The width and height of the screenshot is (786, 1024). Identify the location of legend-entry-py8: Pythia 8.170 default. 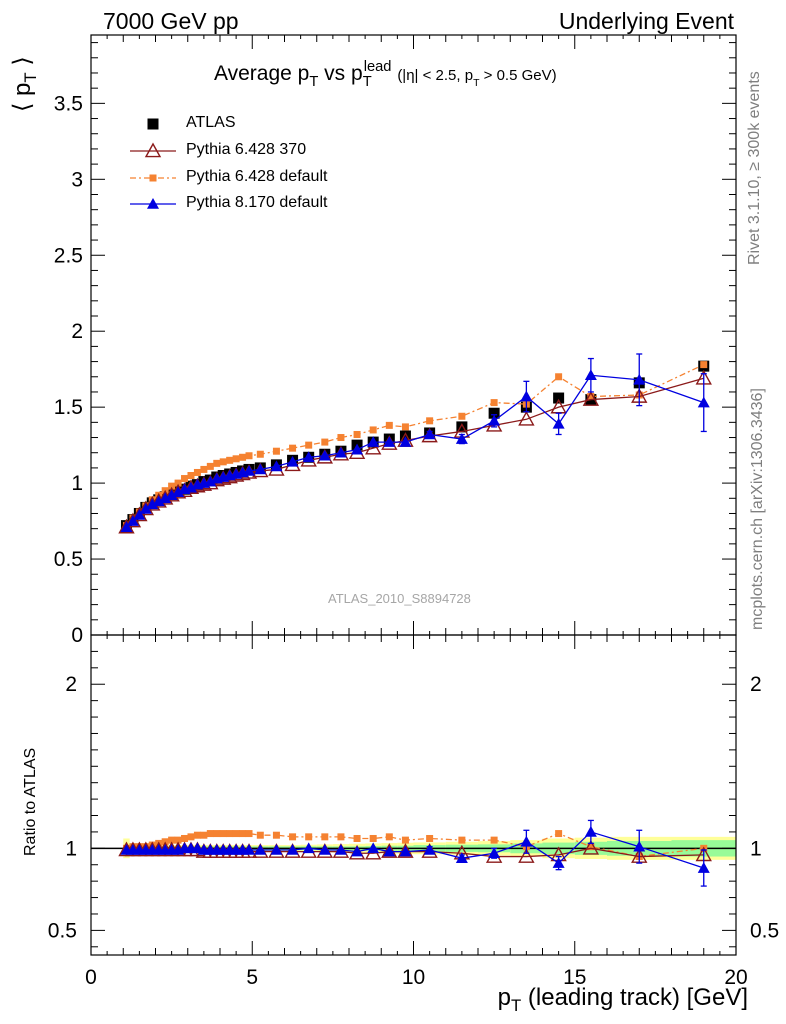
(257, 202).